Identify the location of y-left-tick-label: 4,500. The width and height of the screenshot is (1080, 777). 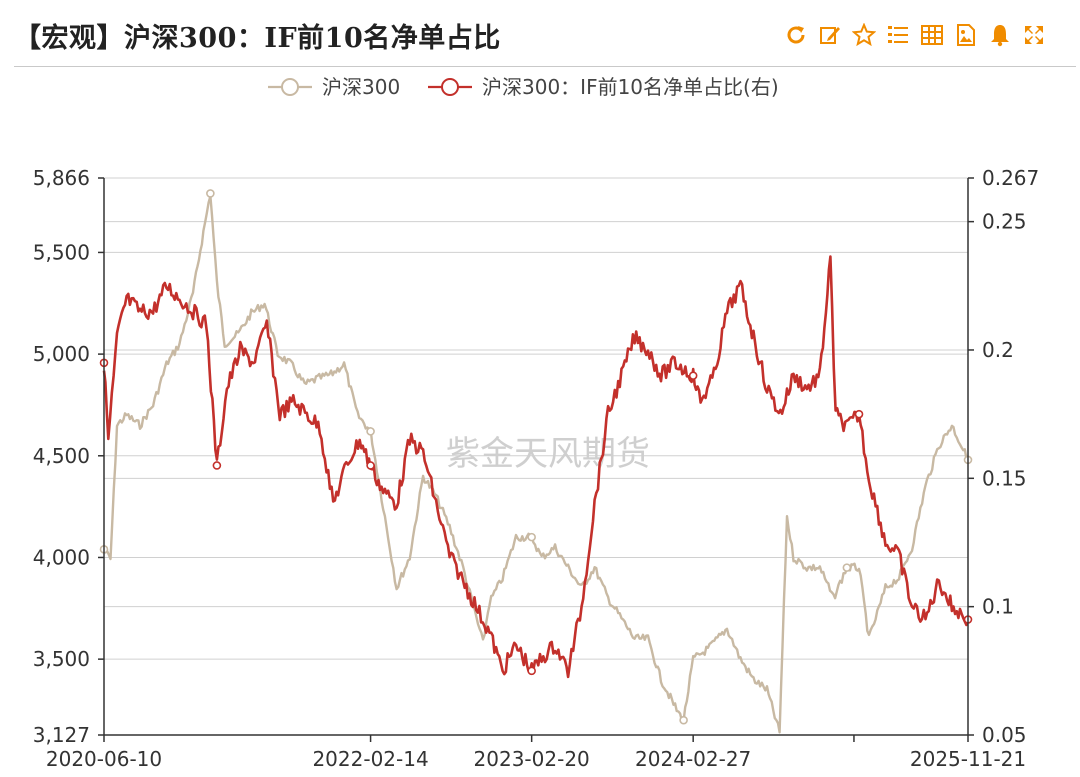
(61, 456).